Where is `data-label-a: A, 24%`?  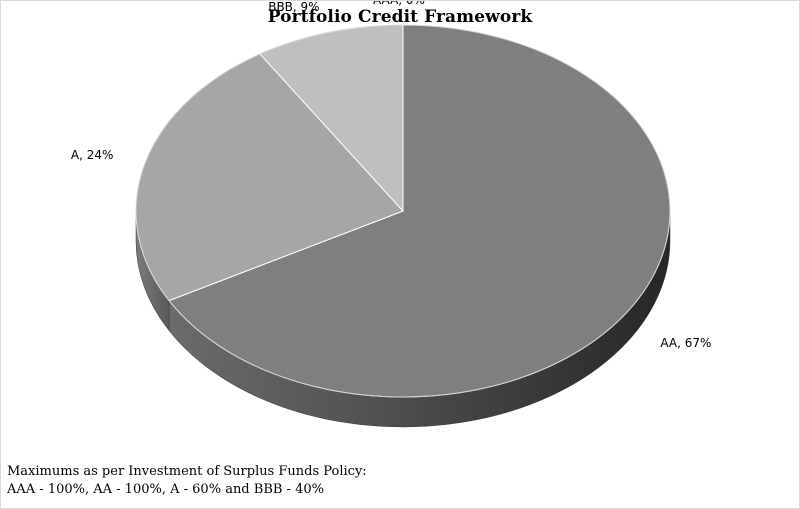
data-label-a: A, 24% is located at coordinates (92, 155).